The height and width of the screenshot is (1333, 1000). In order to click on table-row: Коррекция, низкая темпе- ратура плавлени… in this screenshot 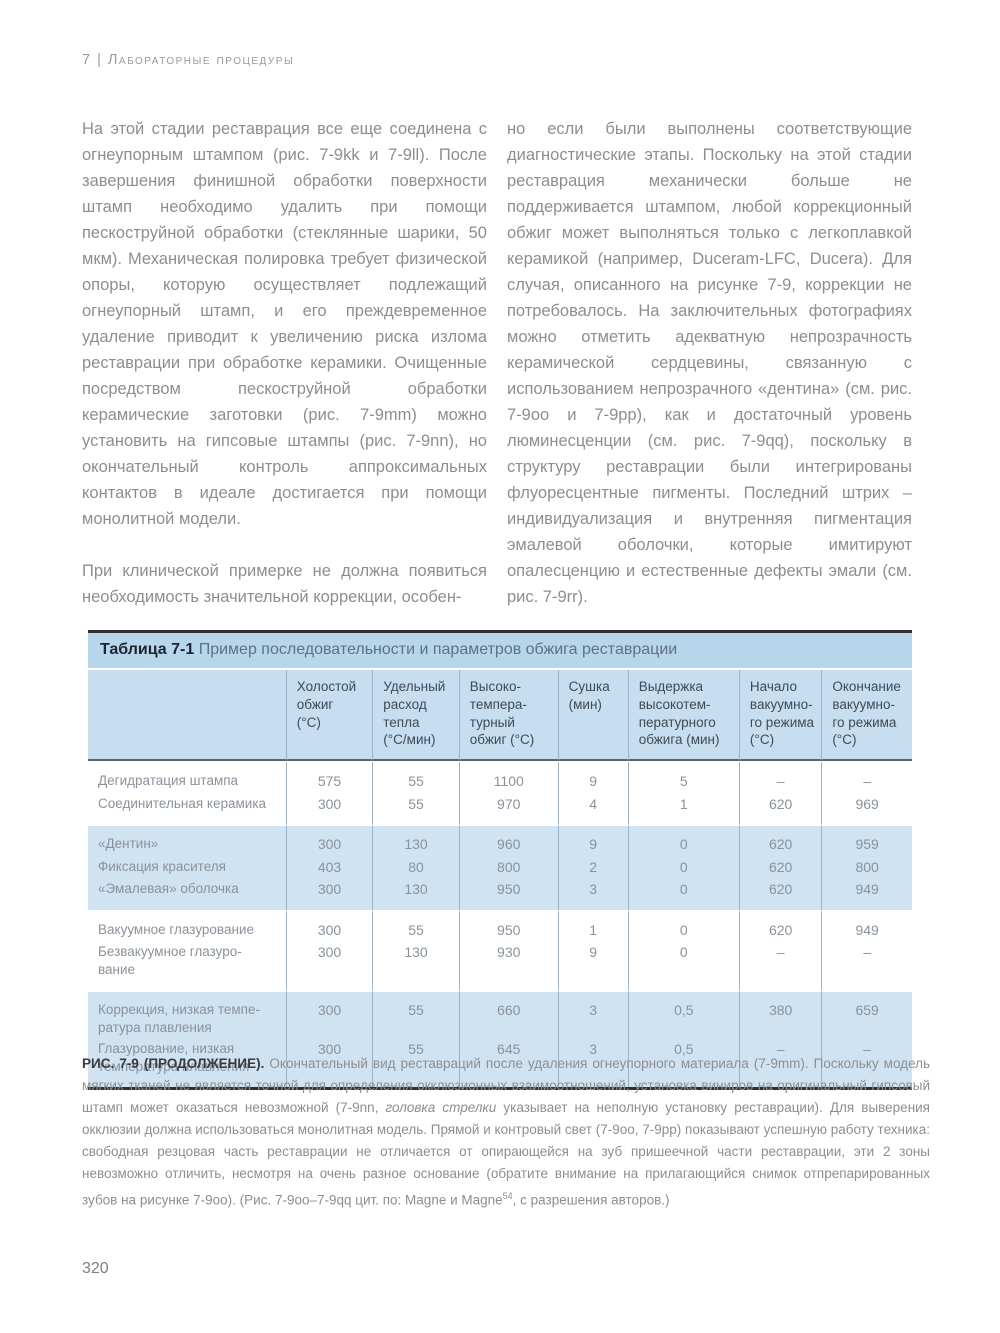, I will do `click(500, 1014)`.